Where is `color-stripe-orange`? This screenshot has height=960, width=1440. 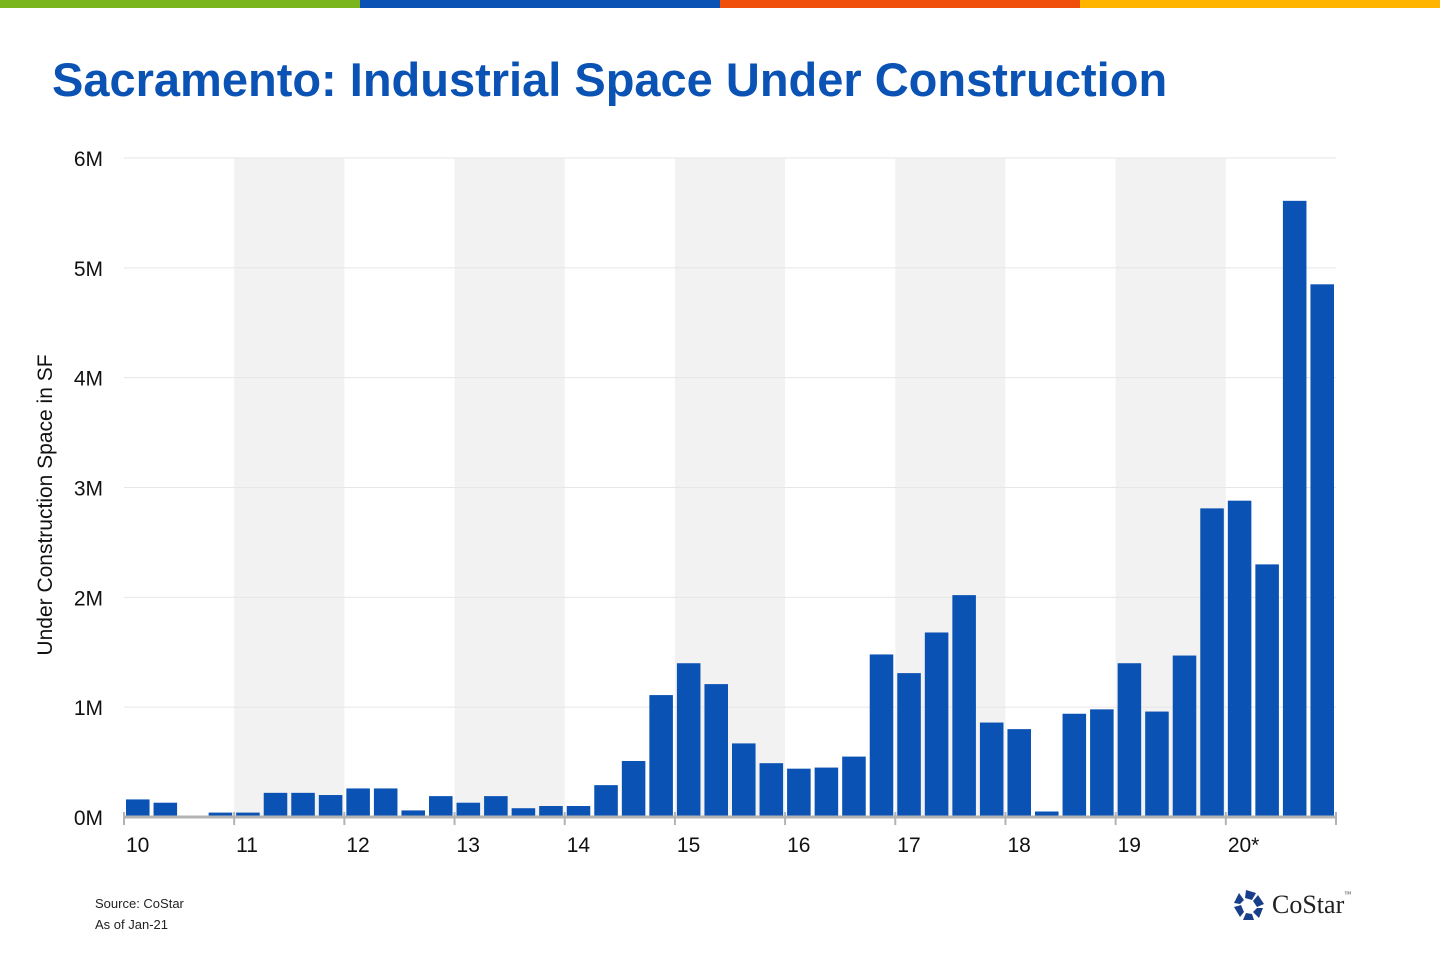
color-stripe-orange is located at coordinates (900, 4).